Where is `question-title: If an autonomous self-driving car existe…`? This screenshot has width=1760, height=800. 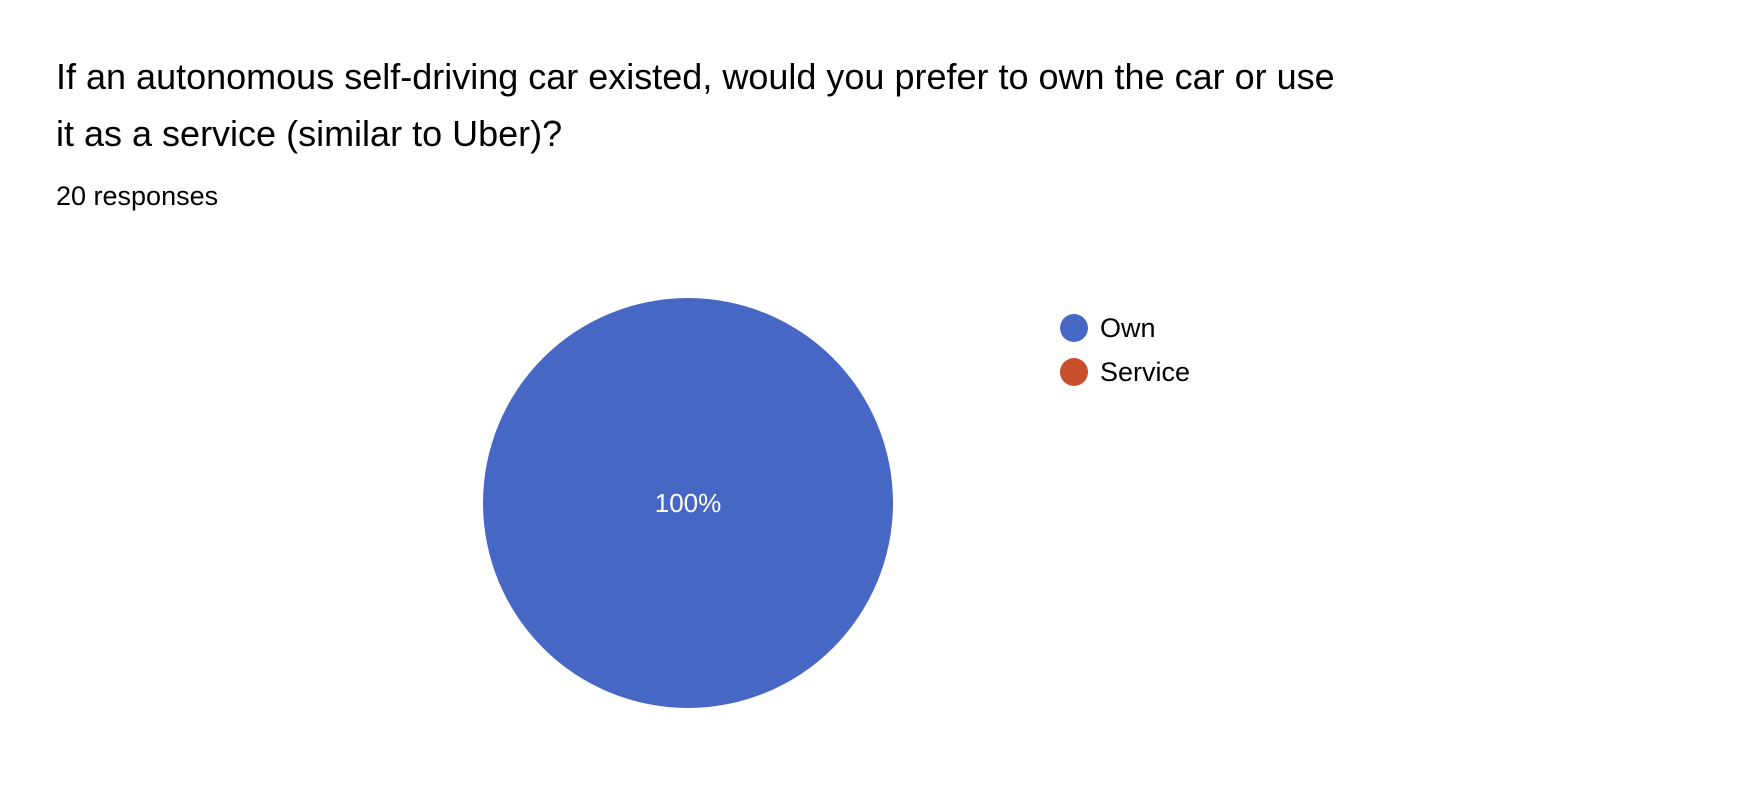
question-title: If an autonomous self-driving car existe… is located at coordinates (756, 105).